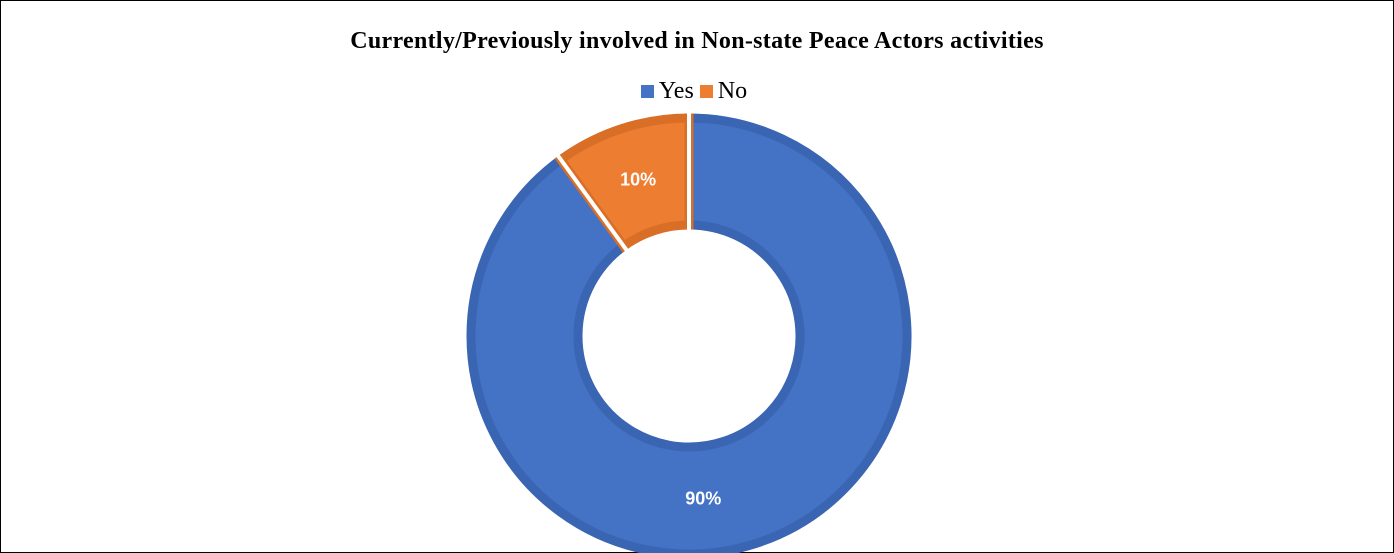  Describe the element at coordinates (703, 498) in the screenshot. I see `data-label-yes: 90%` at that location.